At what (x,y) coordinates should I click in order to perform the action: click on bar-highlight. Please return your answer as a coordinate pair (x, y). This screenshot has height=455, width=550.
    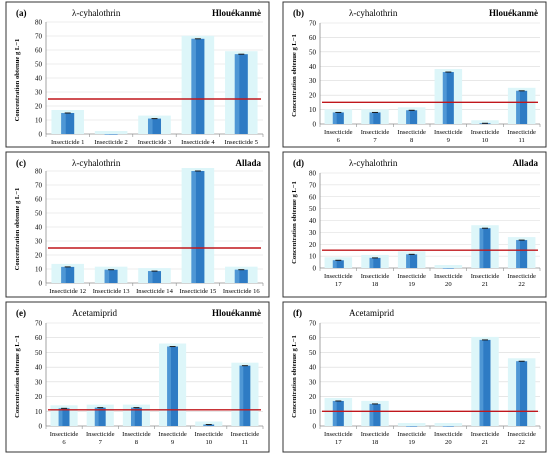
    Looking at the image, I should click on (209, 423).